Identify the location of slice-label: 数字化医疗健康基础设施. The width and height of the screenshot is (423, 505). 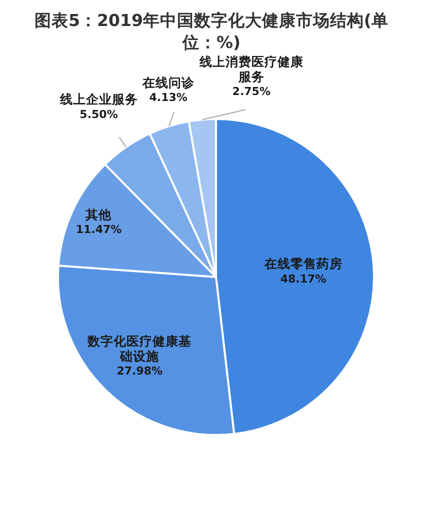
(139, 348).